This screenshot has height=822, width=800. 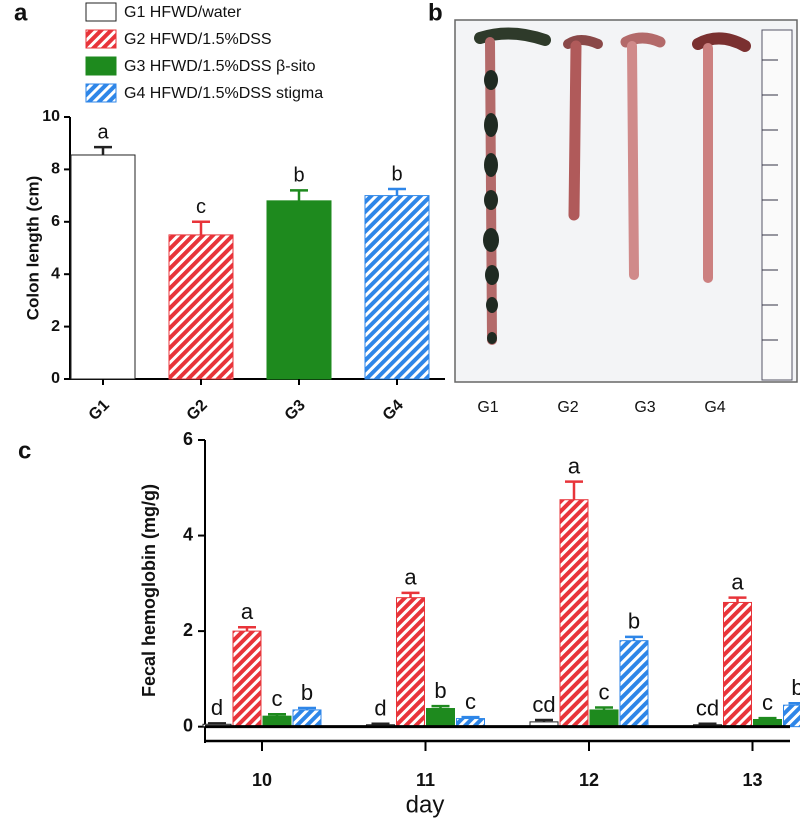 I want to click on photo-label: G1, so click(x=487, y=407).